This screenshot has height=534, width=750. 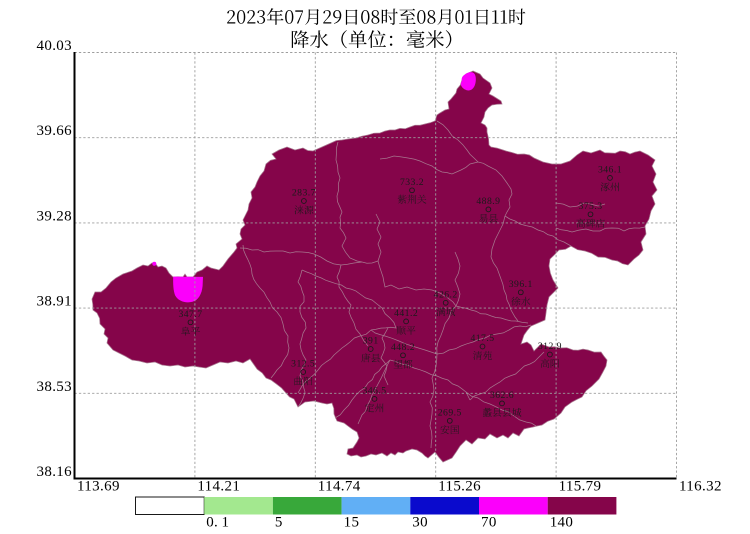 I want to click on svg-text: 115.26, so click(x=459, y=487).